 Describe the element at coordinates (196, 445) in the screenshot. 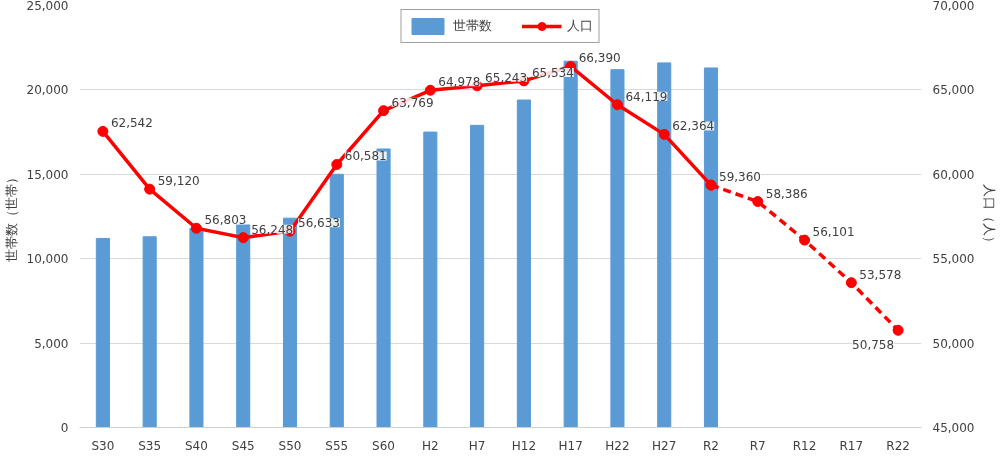

I see `x-tick-label: S40` at that location.